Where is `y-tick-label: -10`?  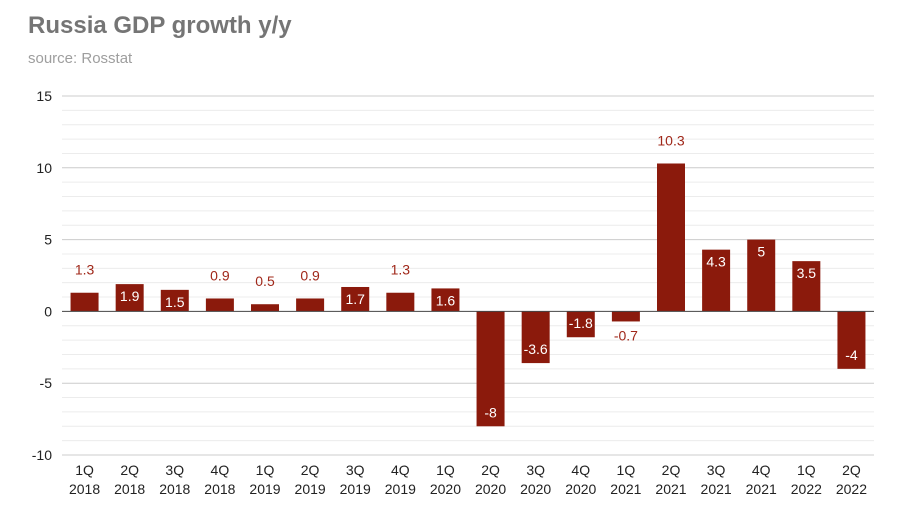
y-tick-label: -10 is located at coordinates (42, 455).